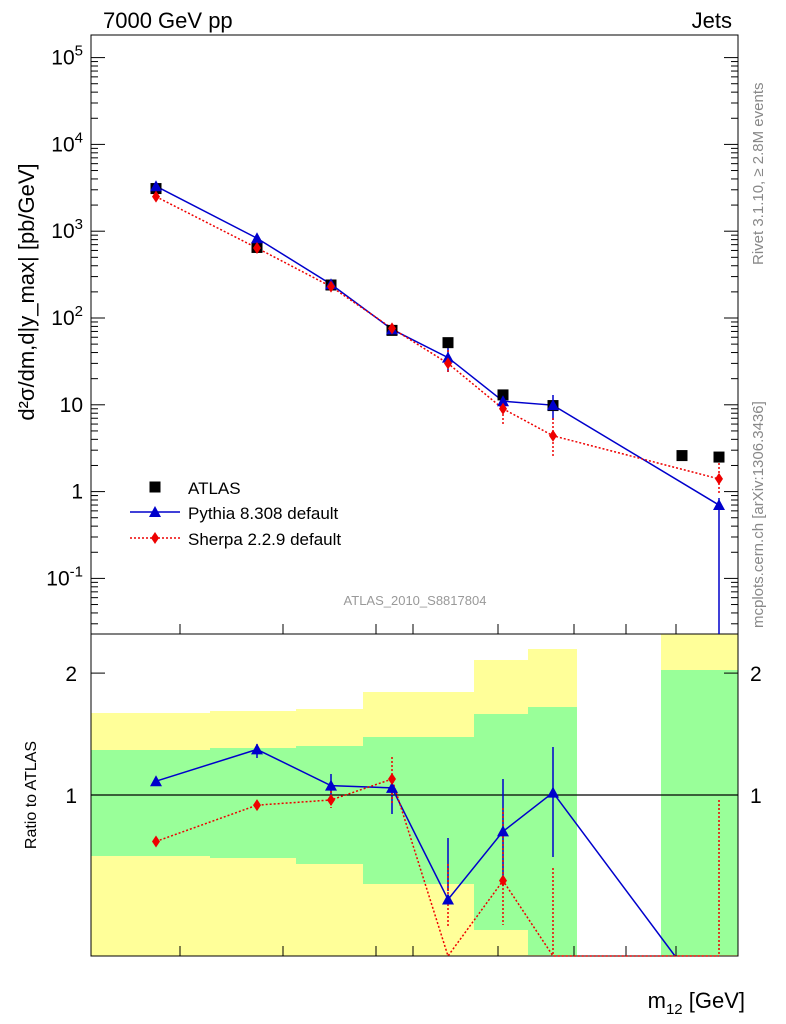  What do you see at coordinates (155, 511) in the screenshot?
I see `legend-pythia-marker` at bounding box center [155, 511].